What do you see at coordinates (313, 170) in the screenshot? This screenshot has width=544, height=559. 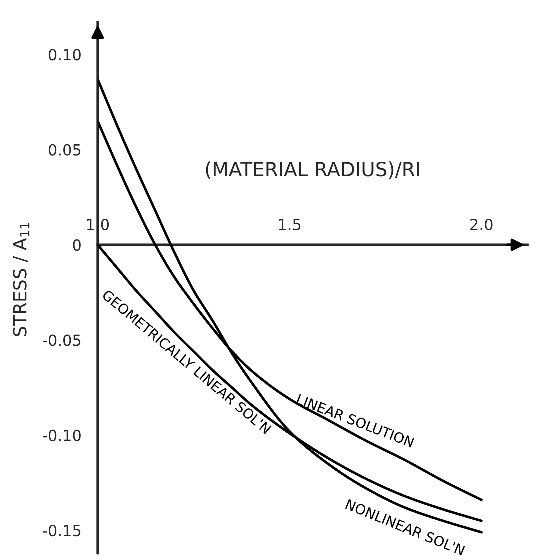 I see `x-axis-title: (MATERIAL RADIUS)/RI` at bounding box center [313, 170].